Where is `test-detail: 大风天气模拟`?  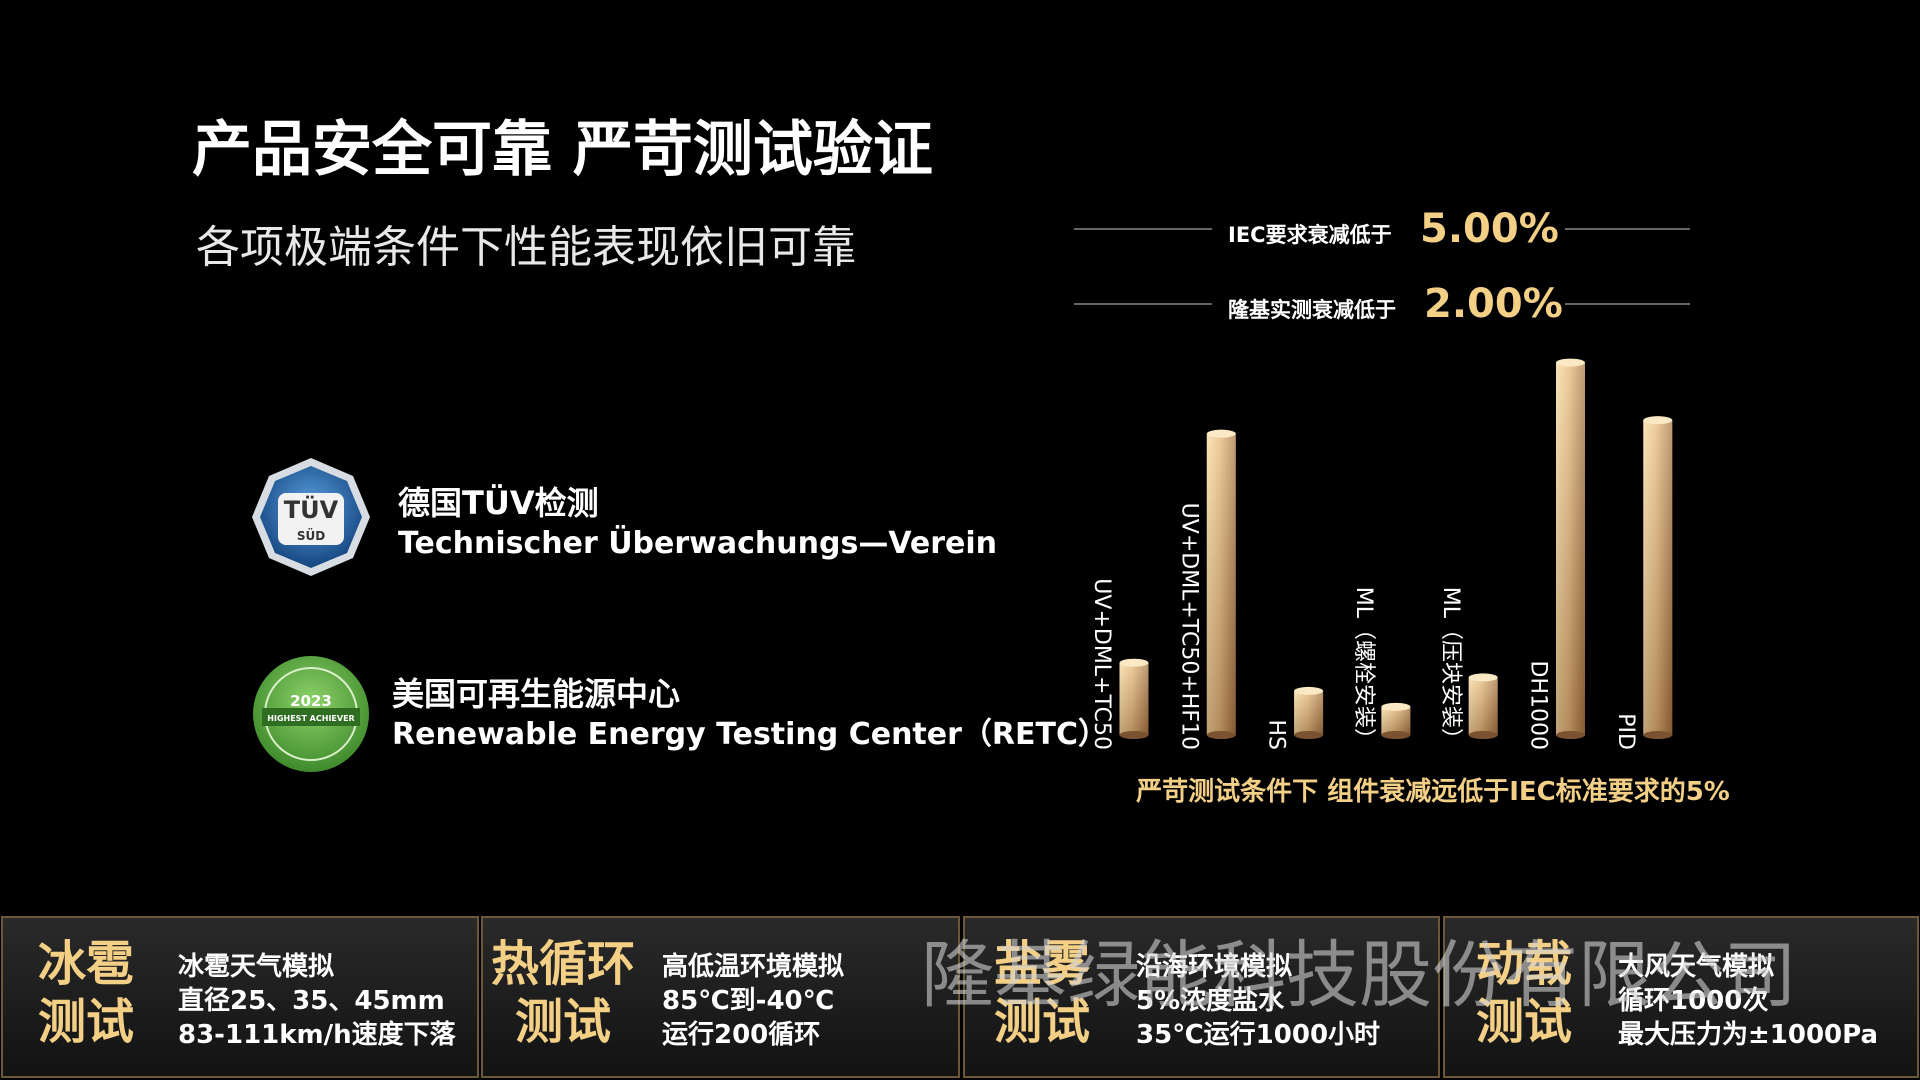 test-detail: 大风天气模拟 is located at coordinates (1696, 966).